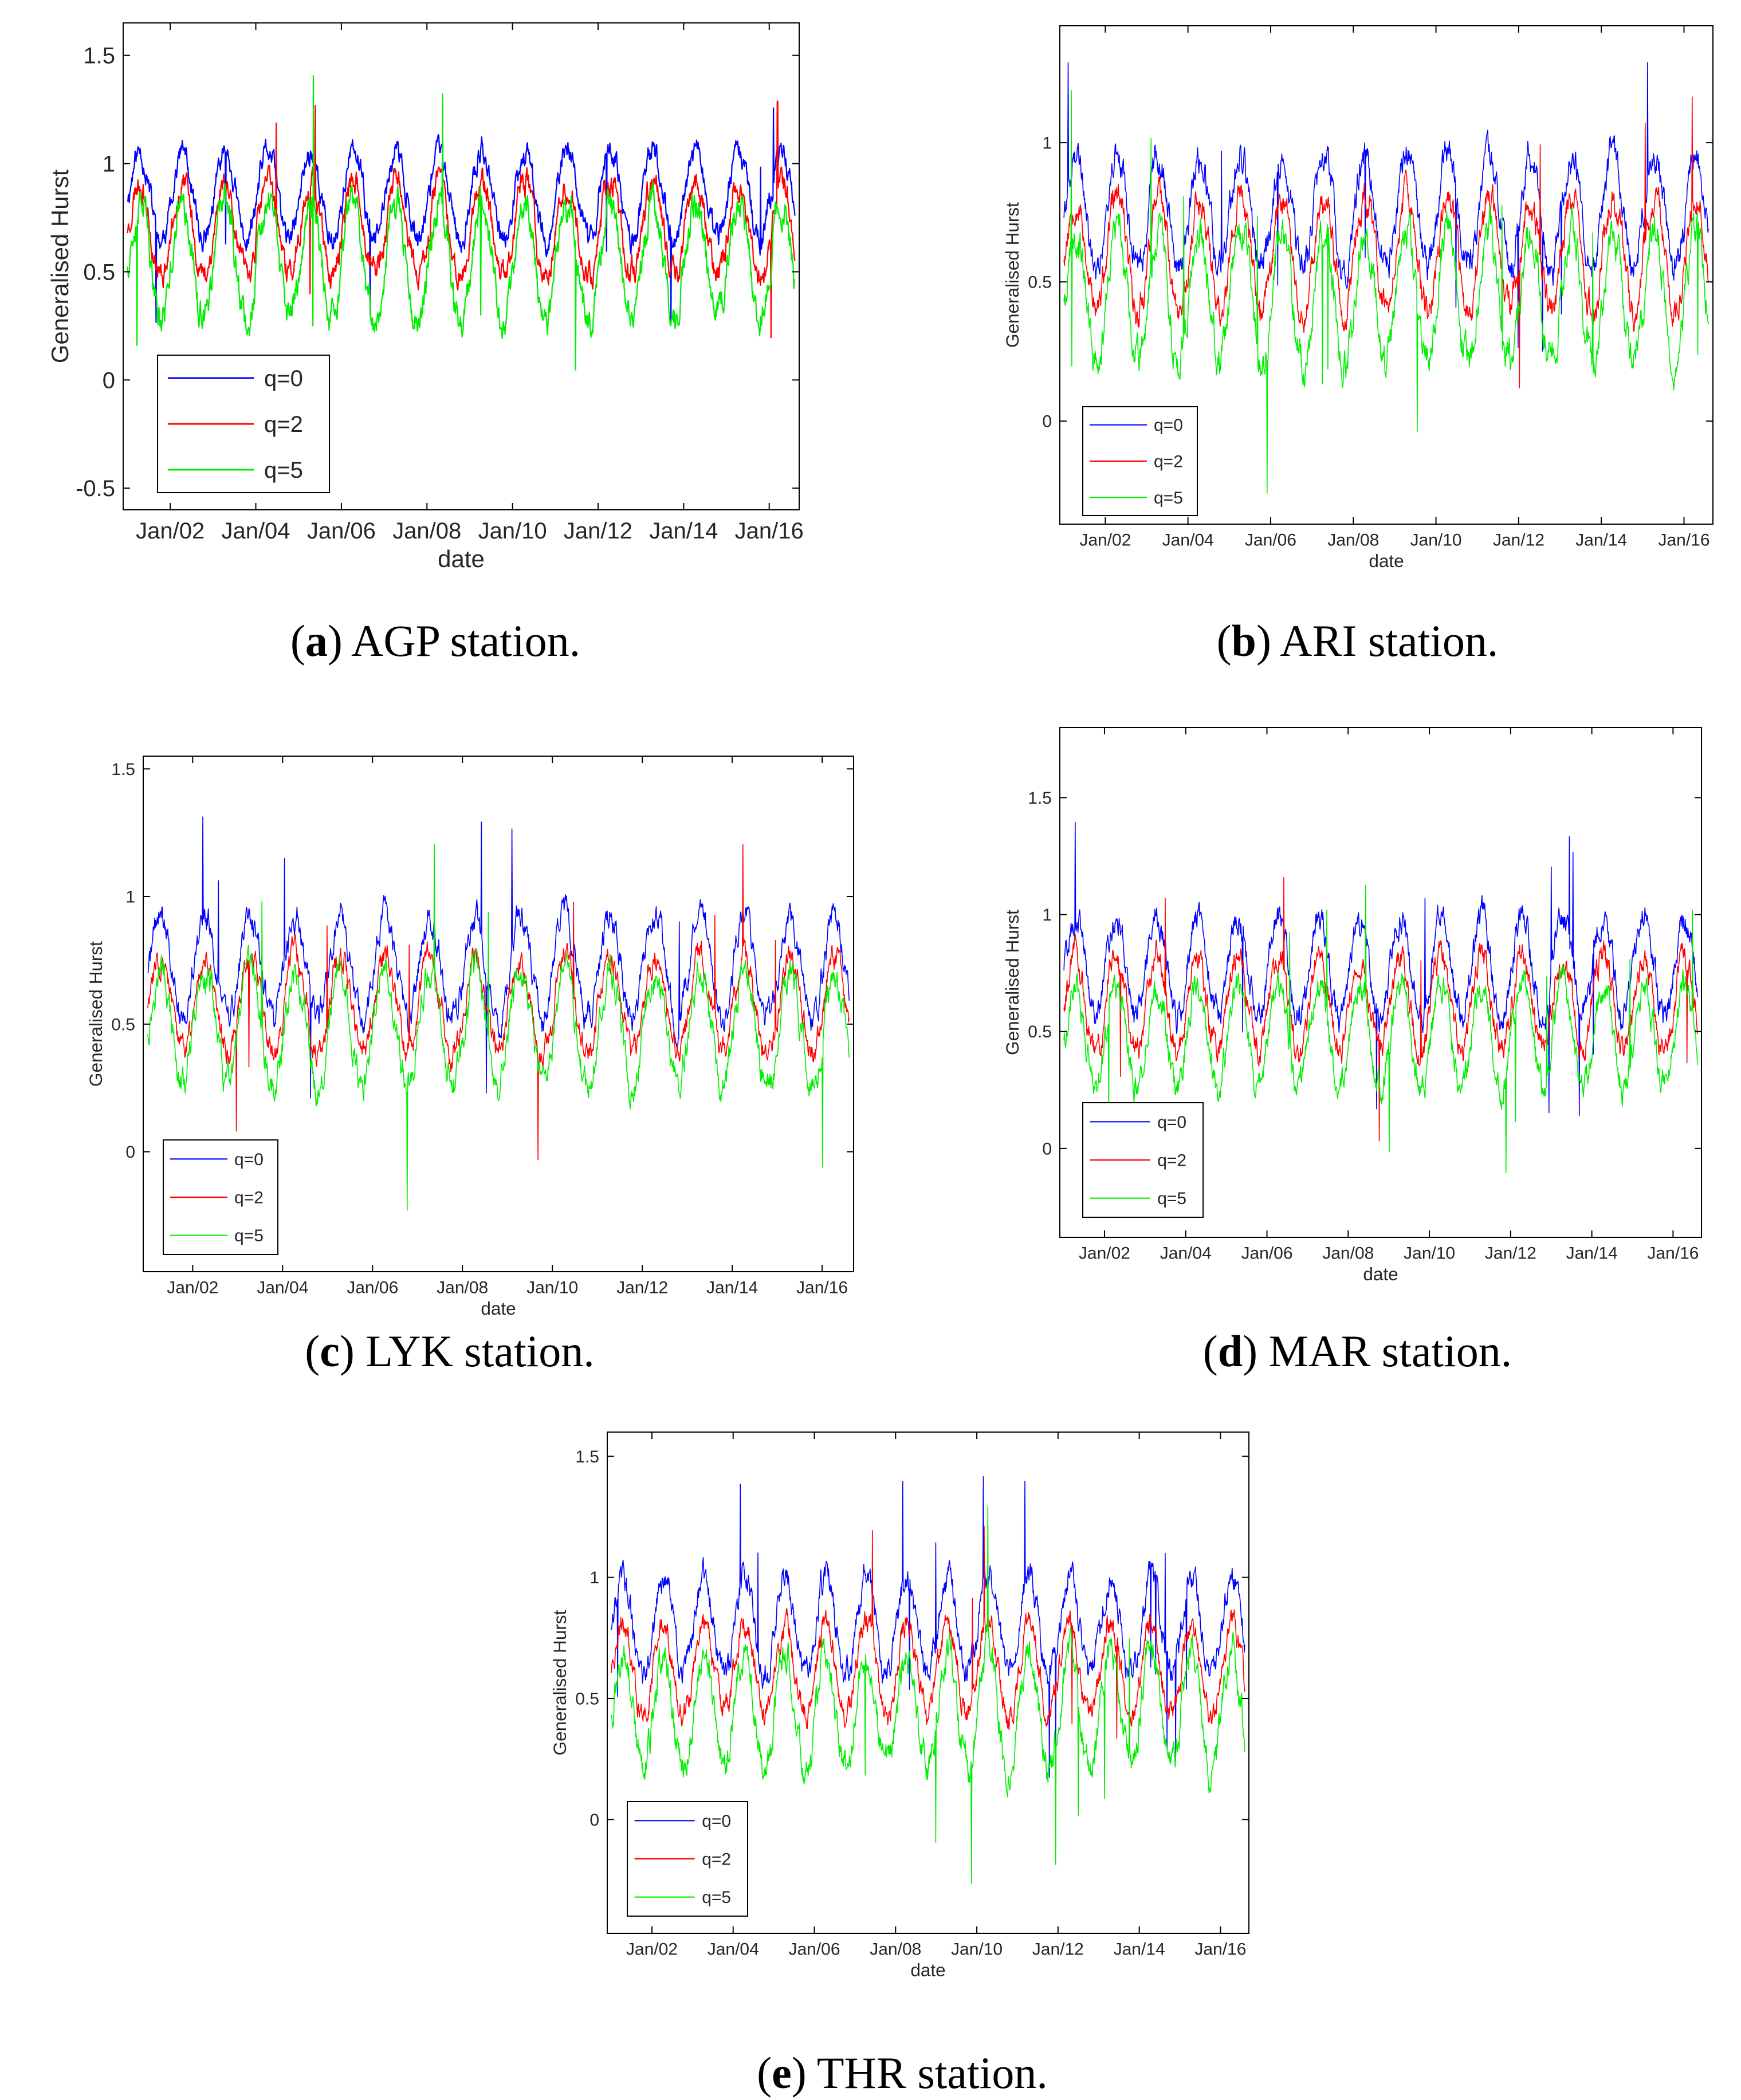 The image size is (1741, 2100). What do you see at coordinates (1510, 1253) in the screenshot?
I see `chart-d-xtick-label: Jan/12` at bounding box center [1510, 1253].